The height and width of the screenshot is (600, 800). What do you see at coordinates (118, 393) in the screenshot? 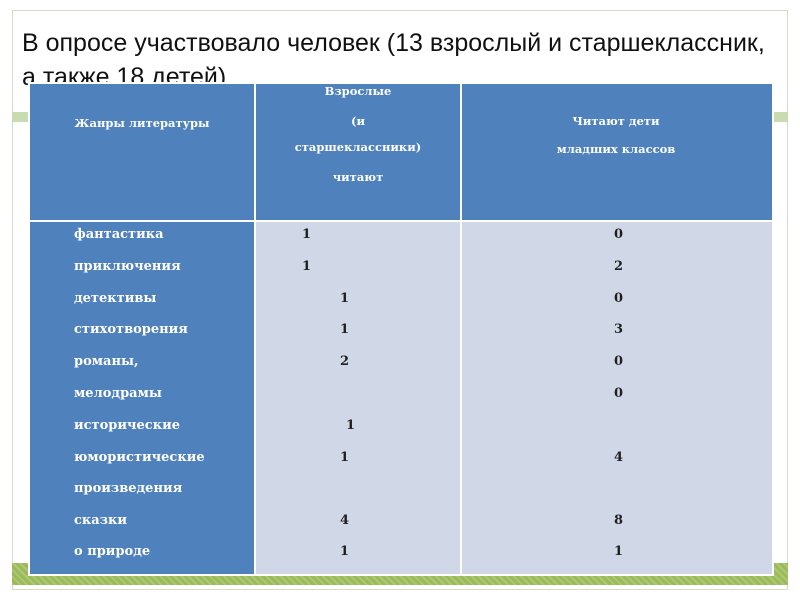
I see `genre-label: мелодрамы` at bounding box center [118, 393].